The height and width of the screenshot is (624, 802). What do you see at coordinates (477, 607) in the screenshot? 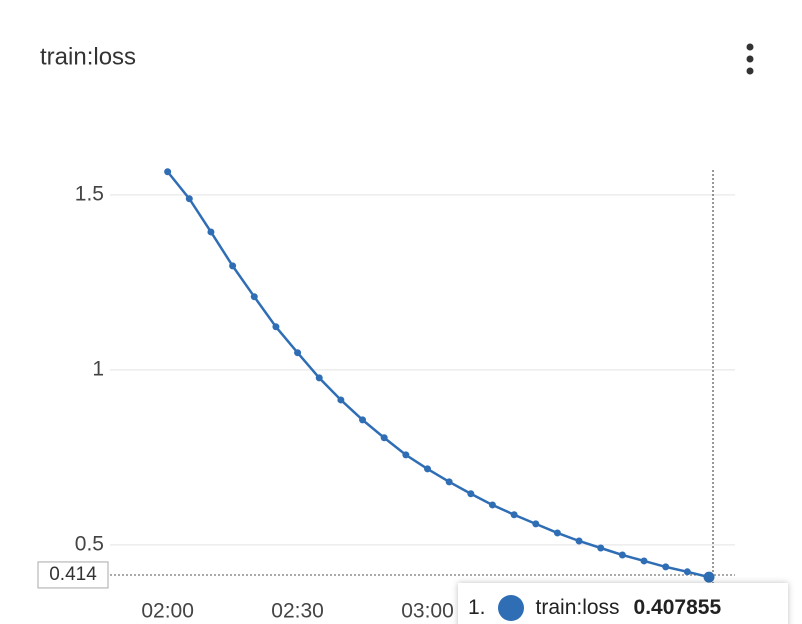
I see `tooltip-rank: 1.` at bounding box center [477, 607].